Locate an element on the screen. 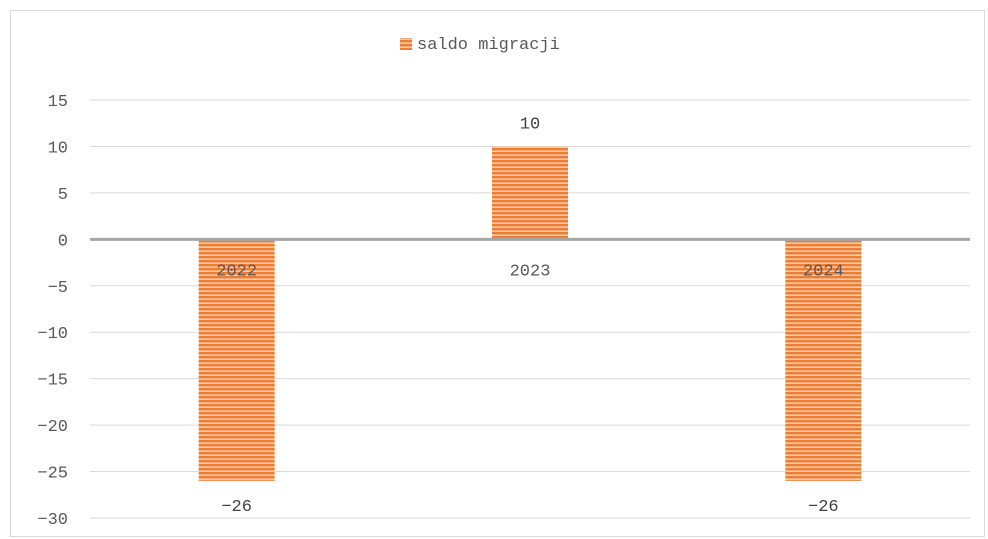 The height and width of the screenshot is (539, 988). bar-2022 is located at coordinates (236, 360).